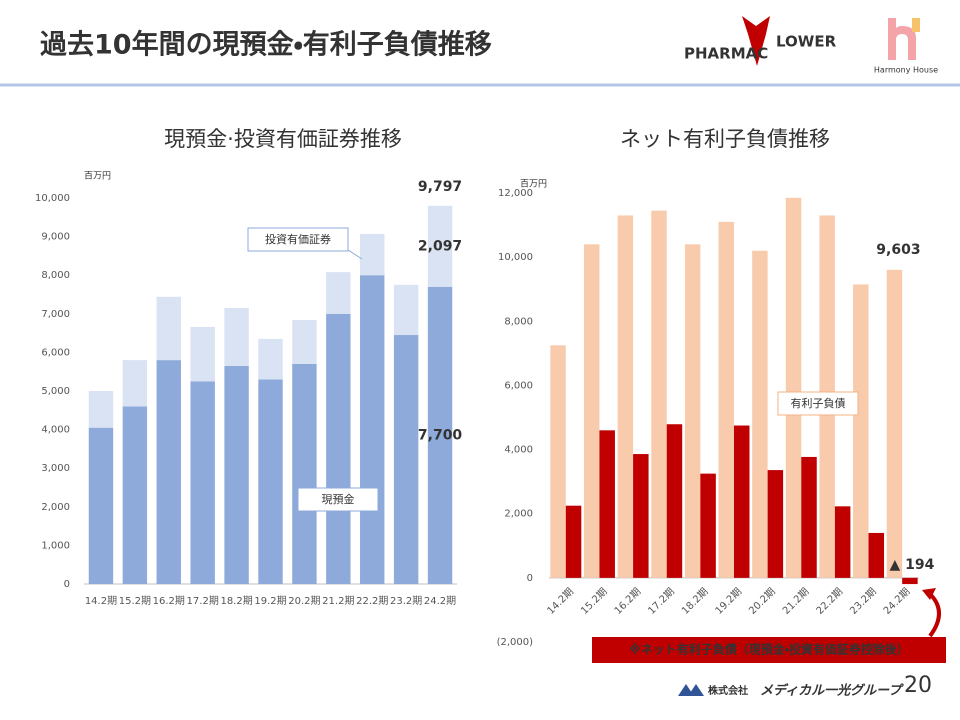 Image resolution: width=960 pixels, height=720 pixels. What do you see at coordinates (355, 254) in the screenshot?
I see `callout-leader` at bounding box center [355, 254].